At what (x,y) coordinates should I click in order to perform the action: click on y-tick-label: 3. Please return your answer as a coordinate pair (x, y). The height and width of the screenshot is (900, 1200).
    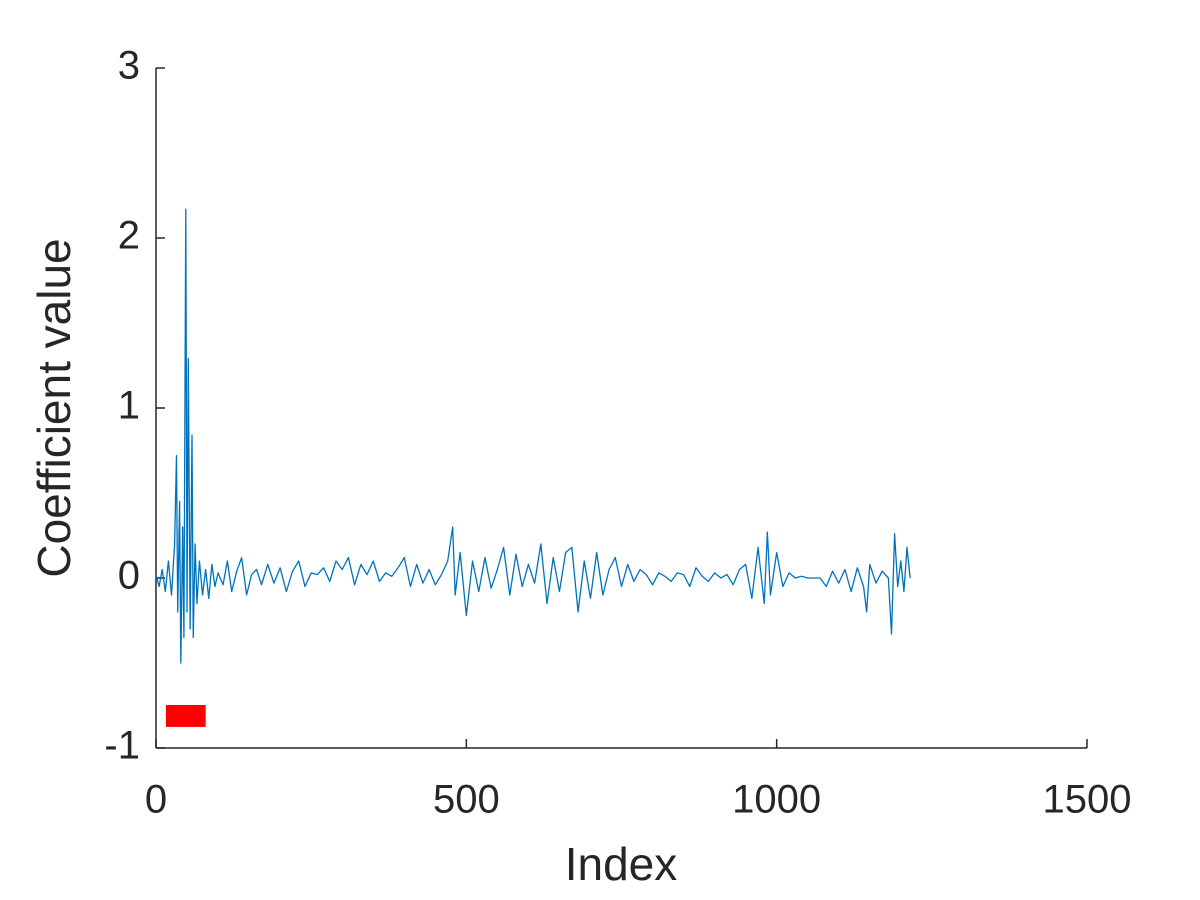
    Looking at the image, I should click on (129, 66).